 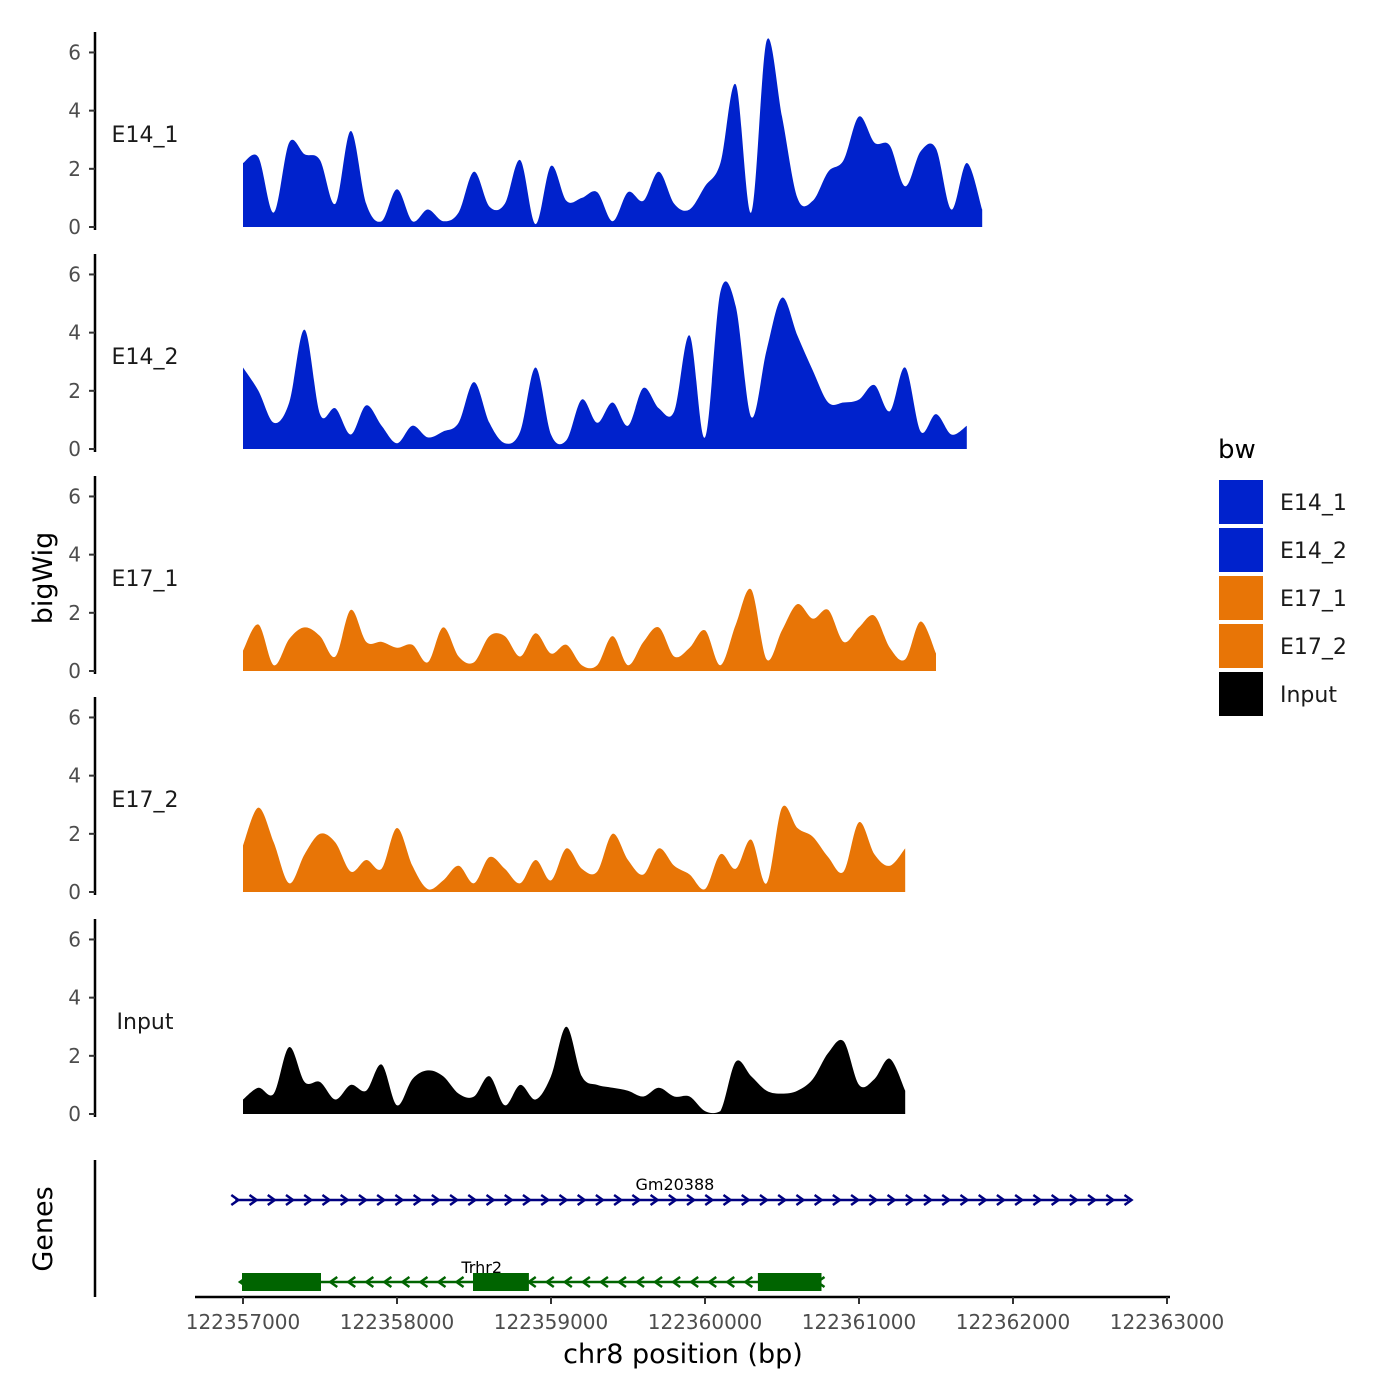 What do you see at coordinates (1237, 450) in the screenshot?
I see `legend-title: bw` at bounding box center [1237, 450].